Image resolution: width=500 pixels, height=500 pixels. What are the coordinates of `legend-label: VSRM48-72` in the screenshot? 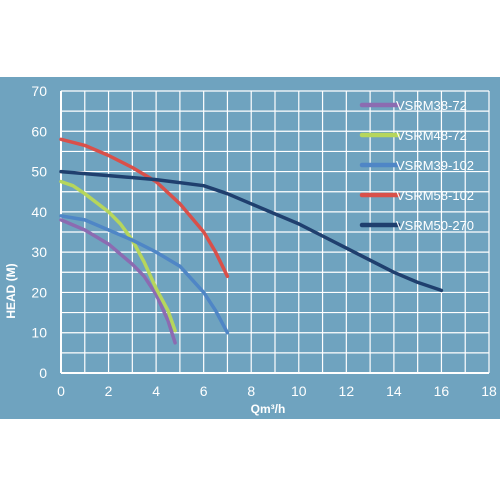 It's located at (431, 135).